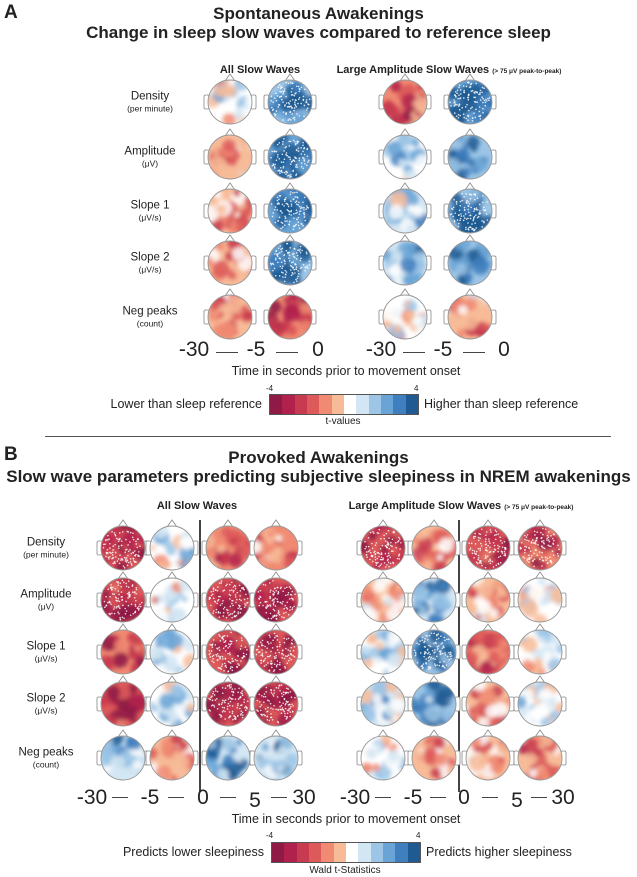 The image size is (637, 877). Describe the element at coordinates (434, 597) in the screenshot. I see `topomap-b-r2-c6` at that location.